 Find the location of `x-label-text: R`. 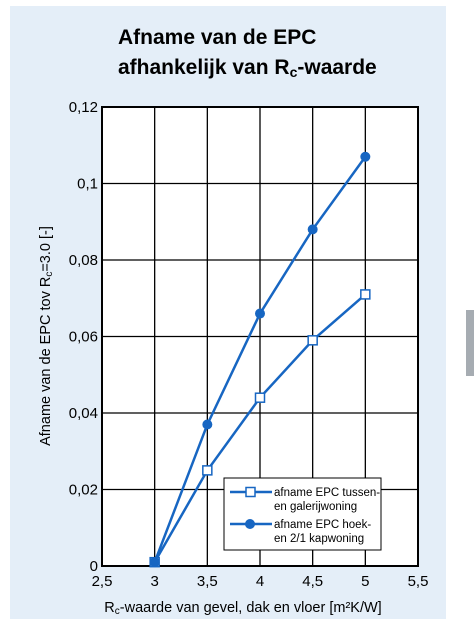

x-label-text: R is located at coordinates (109, 608).